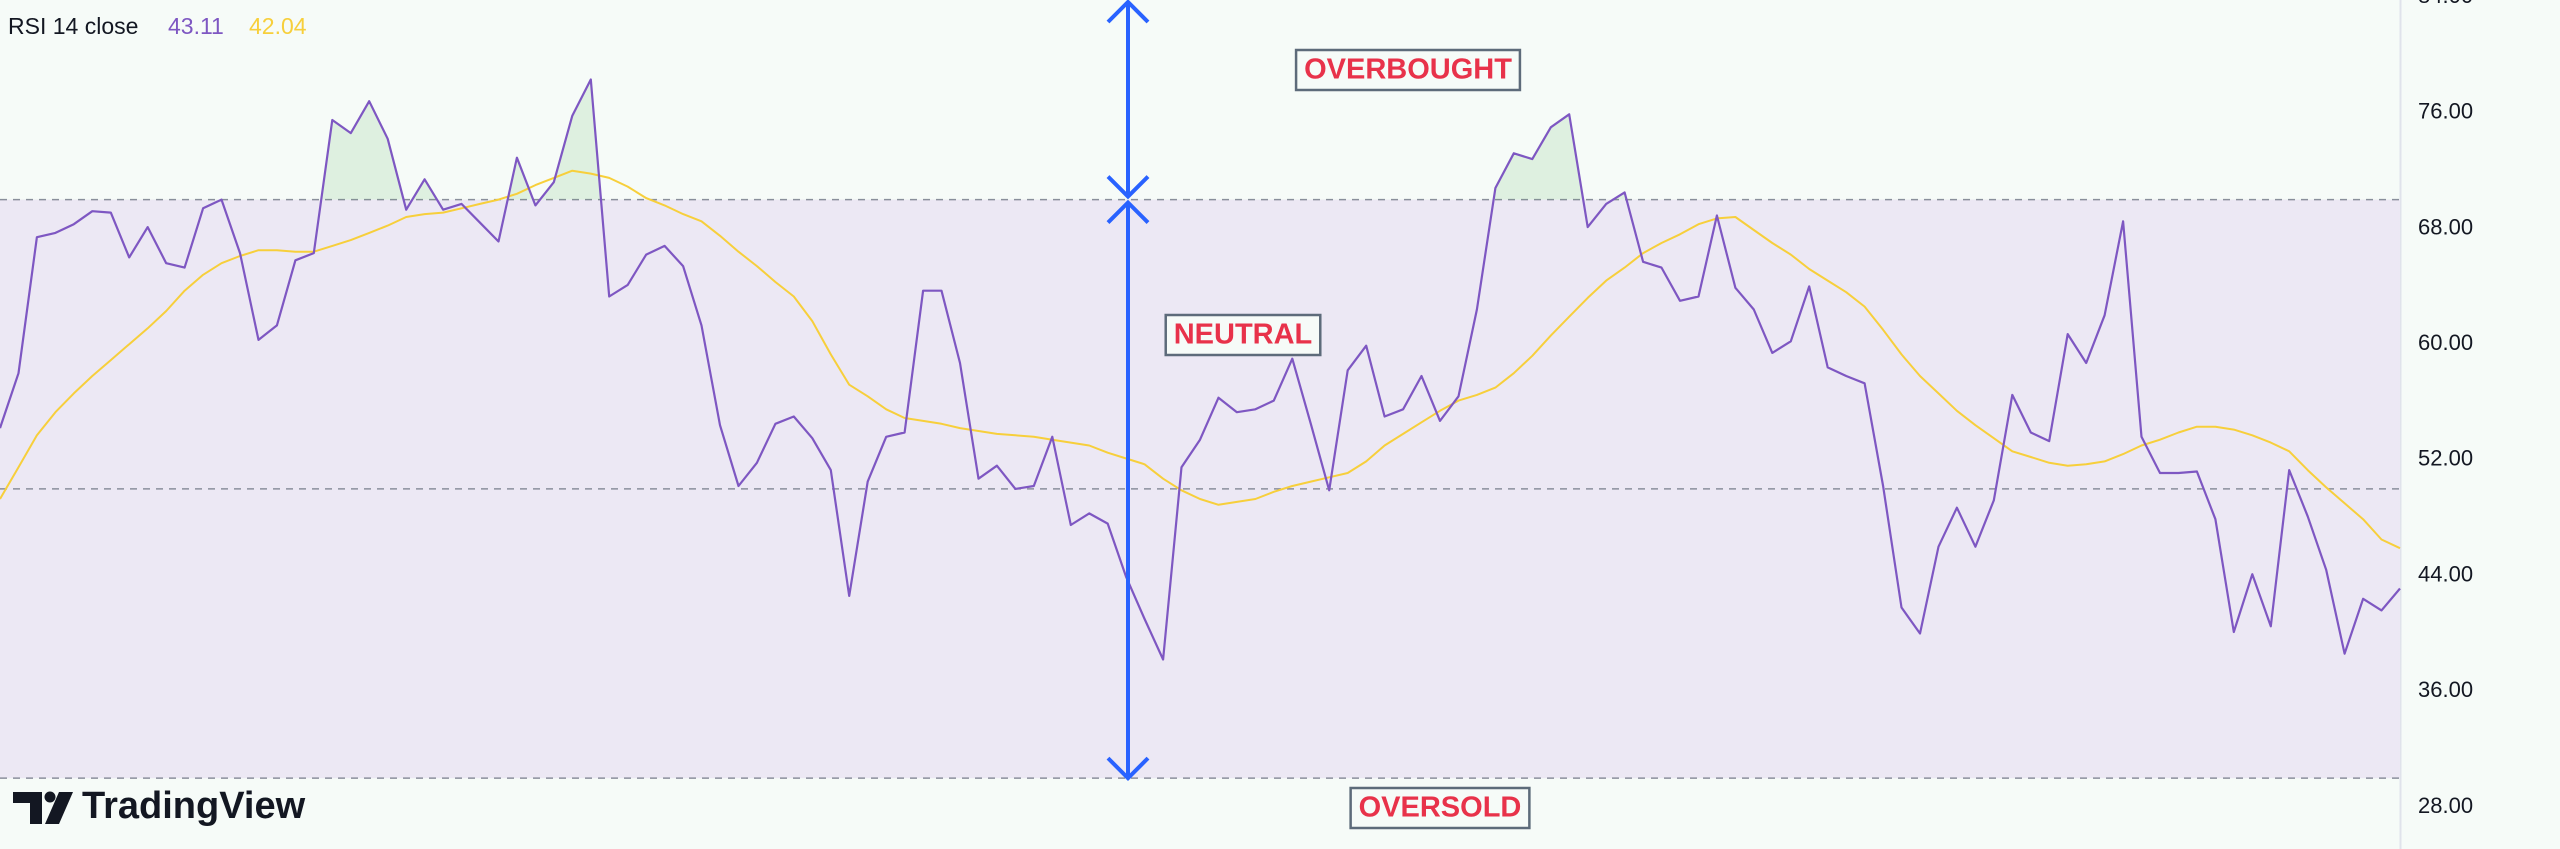 This screenshot has width=2560, height=849. Describe the element at coordinates (194, 806) in the screenshot. I see `watermark: TradingView` at that location.